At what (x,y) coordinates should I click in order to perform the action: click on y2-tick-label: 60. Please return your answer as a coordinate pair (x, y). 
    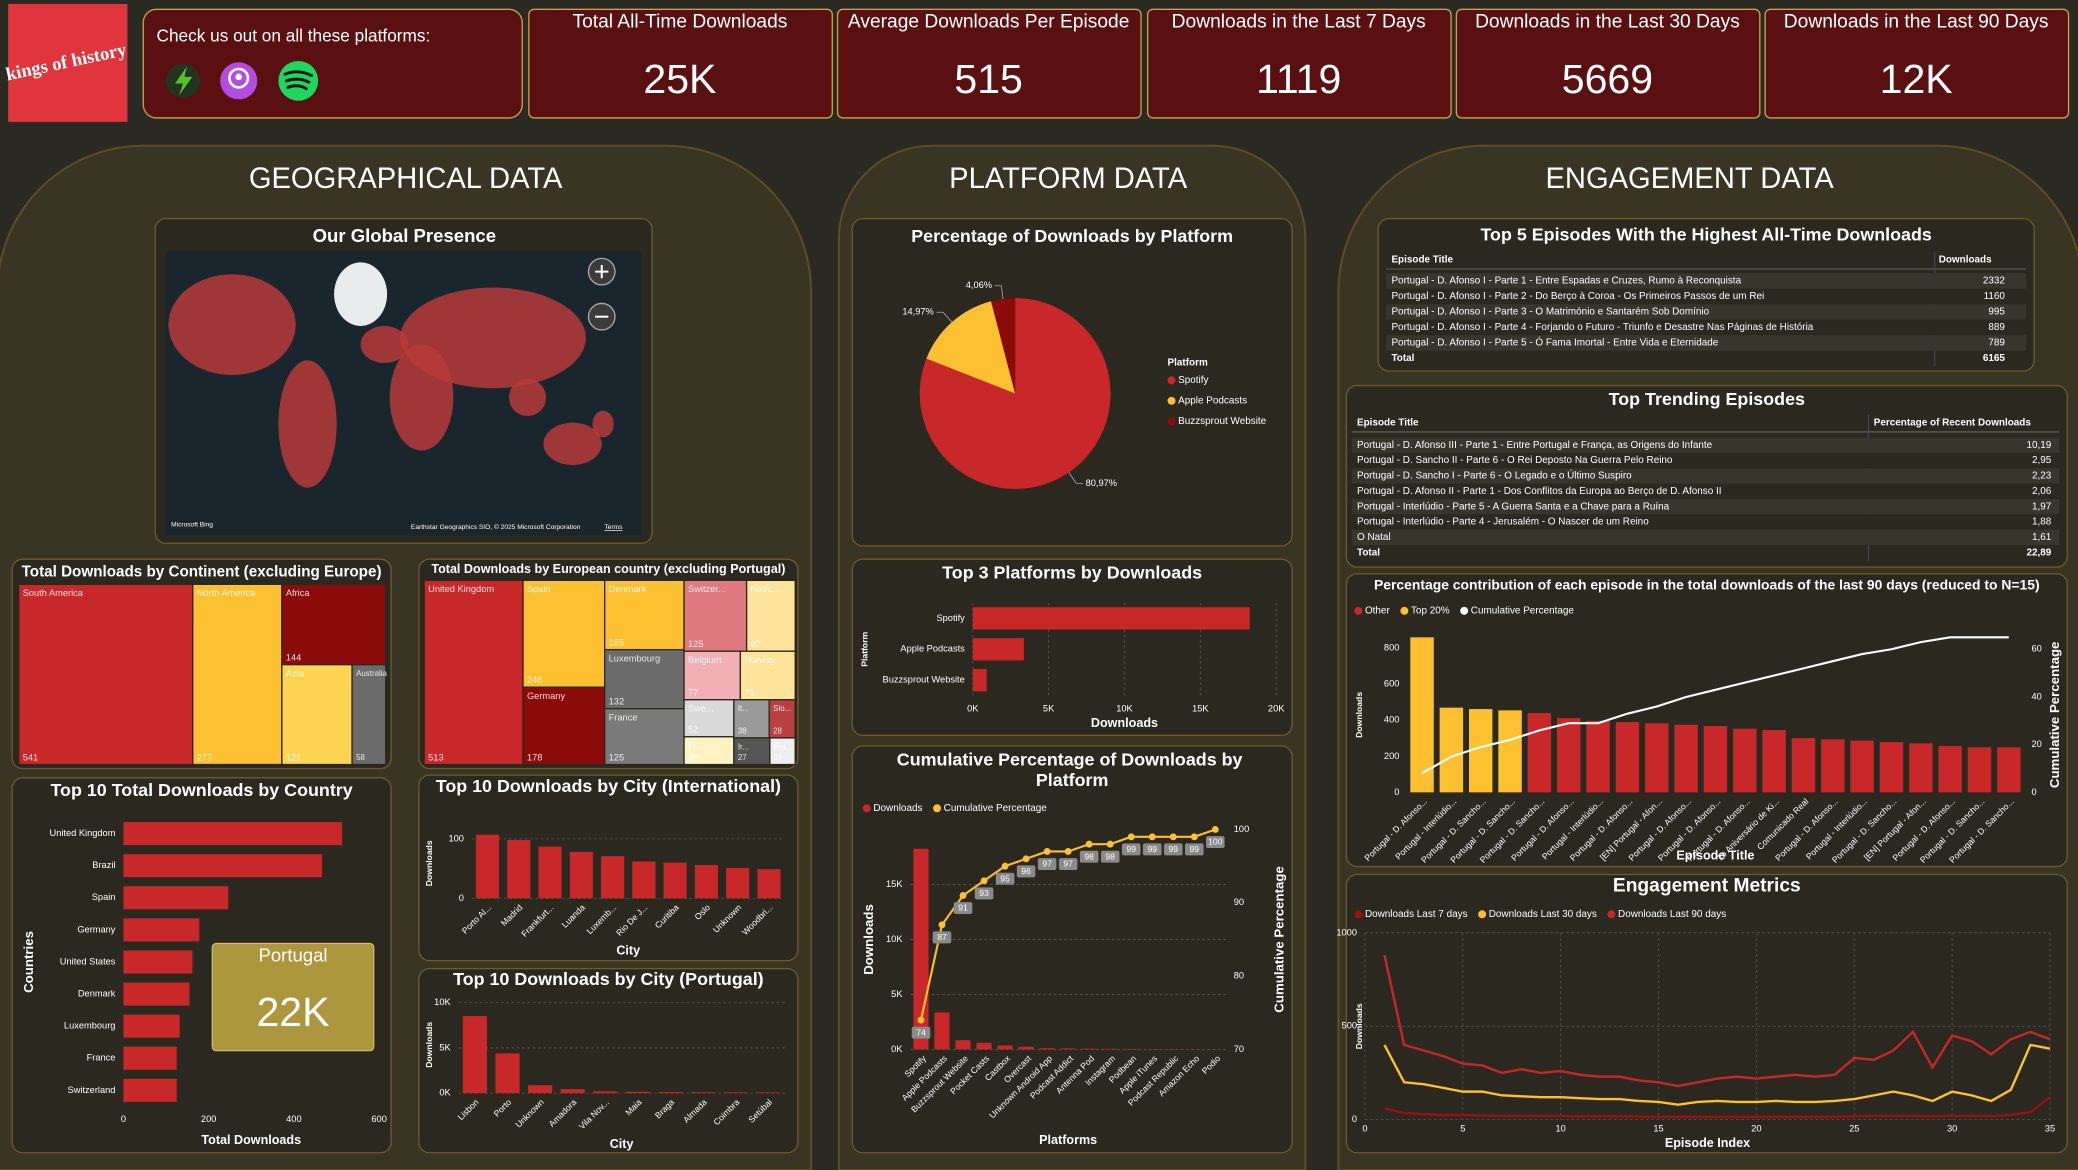
    Looking at the image, I should click on (2036, 649).